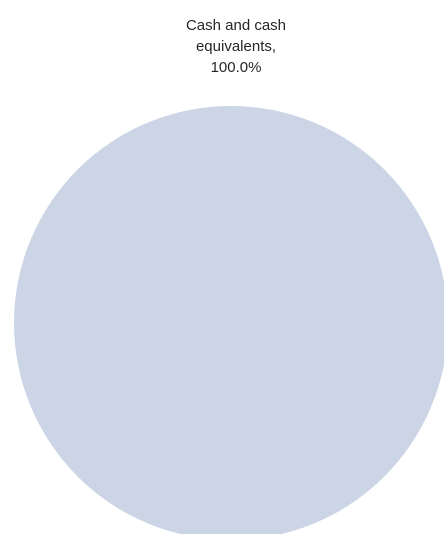 The image size is (444, 534). Describe the element at coordinates (236, 67) in the screenshot. I see `slice-label-line-2: 100.0%` at that location.